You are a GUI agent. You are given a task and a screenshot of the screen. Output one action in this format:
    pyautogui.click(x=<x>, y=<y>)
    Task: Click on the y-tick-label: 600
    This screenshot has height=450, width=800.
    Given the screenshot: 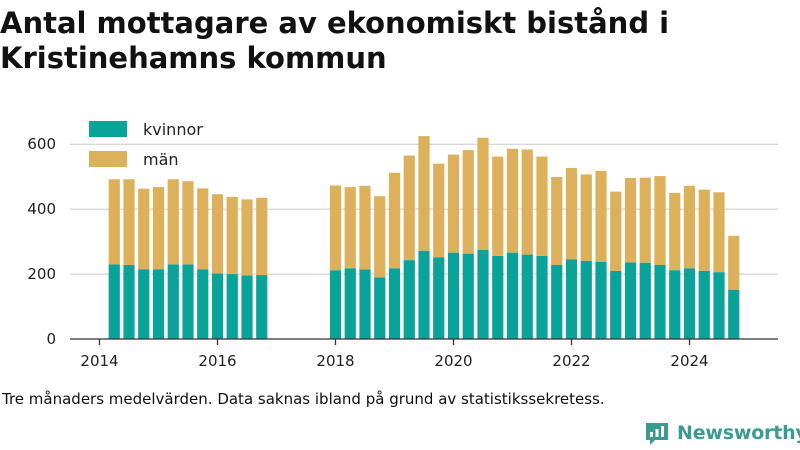 What is the action you would take?
    pyautogui.click(x=41, y=144)
    